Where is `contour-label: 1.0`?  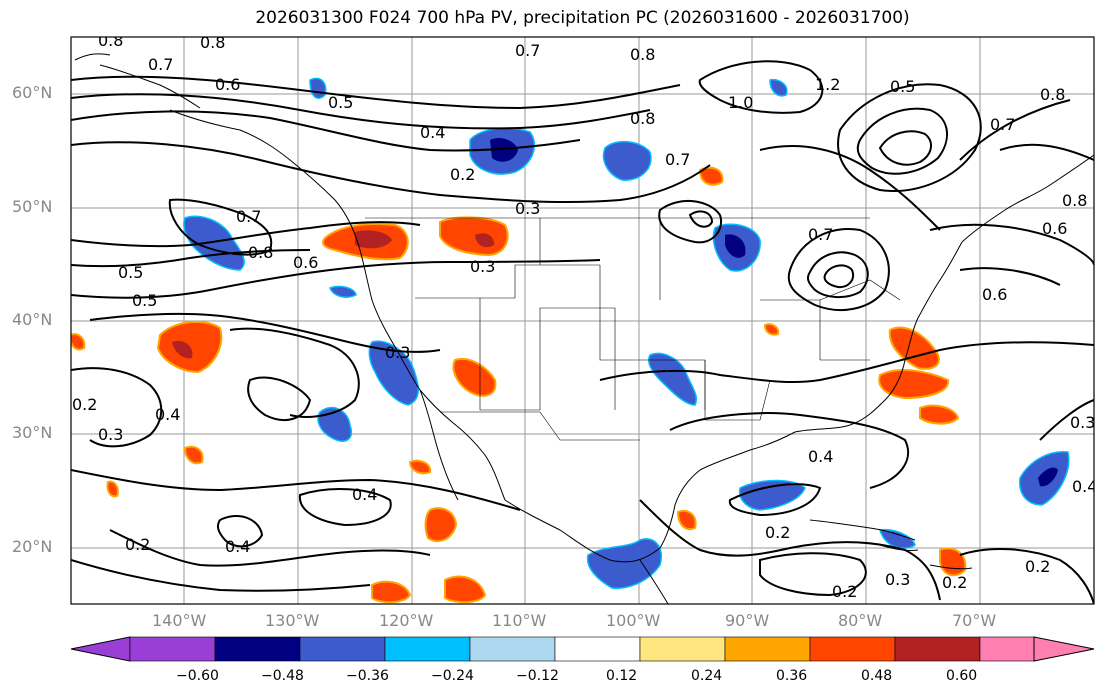 contour-label: 1.0 is located at coordinates (740, 102).